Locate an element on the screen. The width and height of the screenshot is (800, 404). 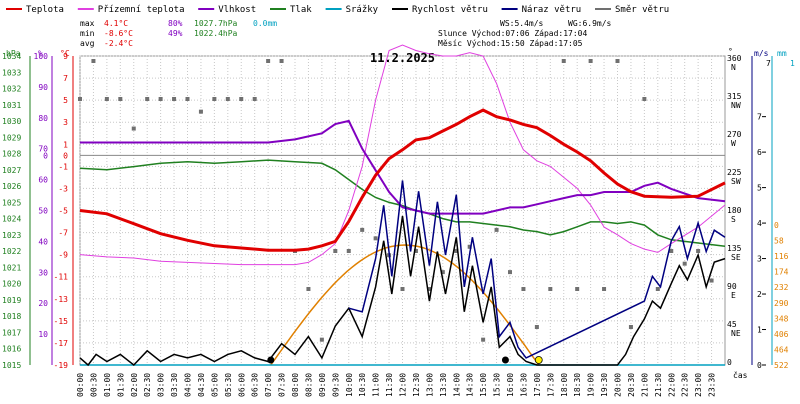
tick-hpa: 1026 is located at coordinates (11, 186).